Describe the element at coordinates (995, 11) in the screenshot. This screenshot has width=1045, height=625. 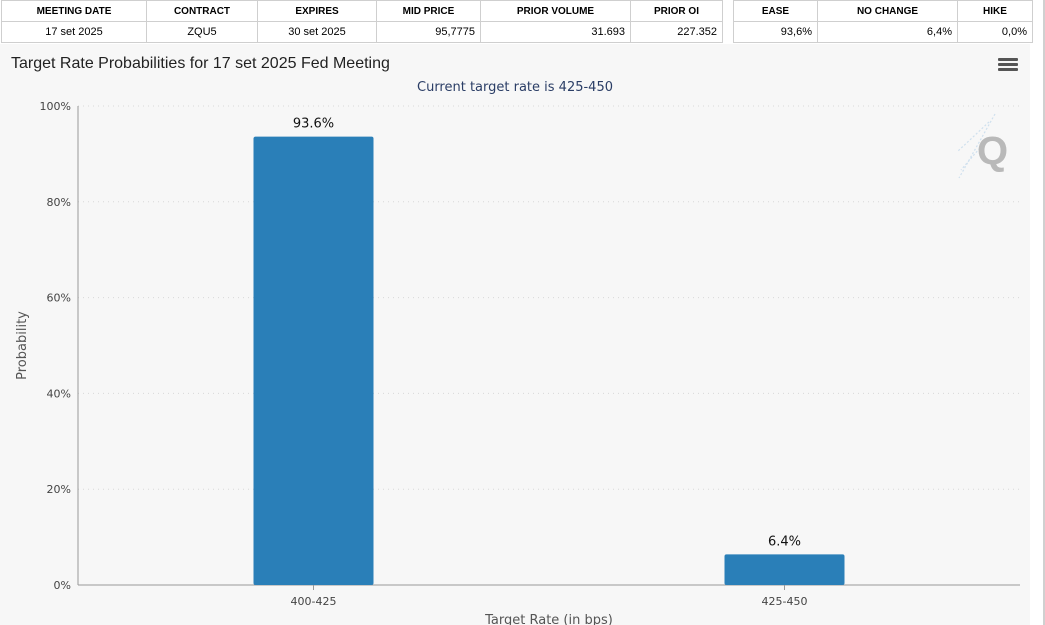
I see `header-hike: HIKE` at that location.